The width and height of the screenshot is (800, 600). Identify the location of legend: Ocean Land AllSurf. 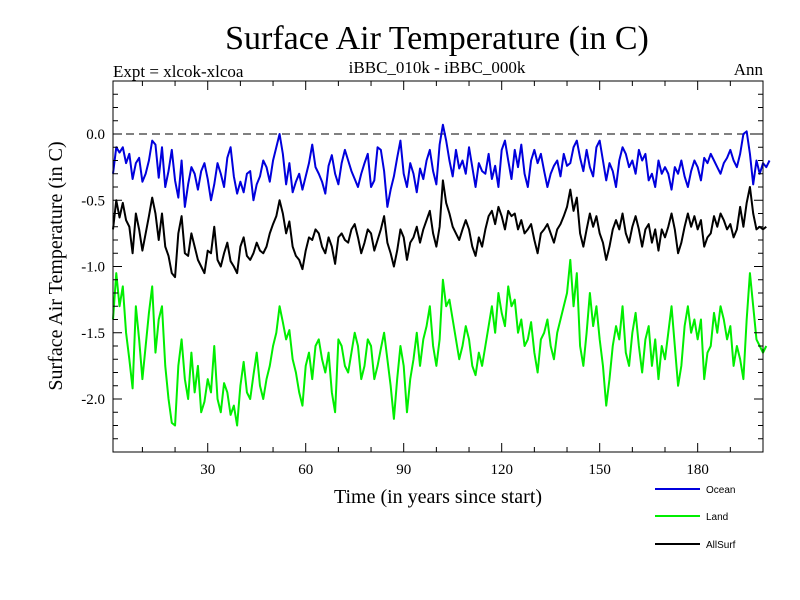
(695, 518).